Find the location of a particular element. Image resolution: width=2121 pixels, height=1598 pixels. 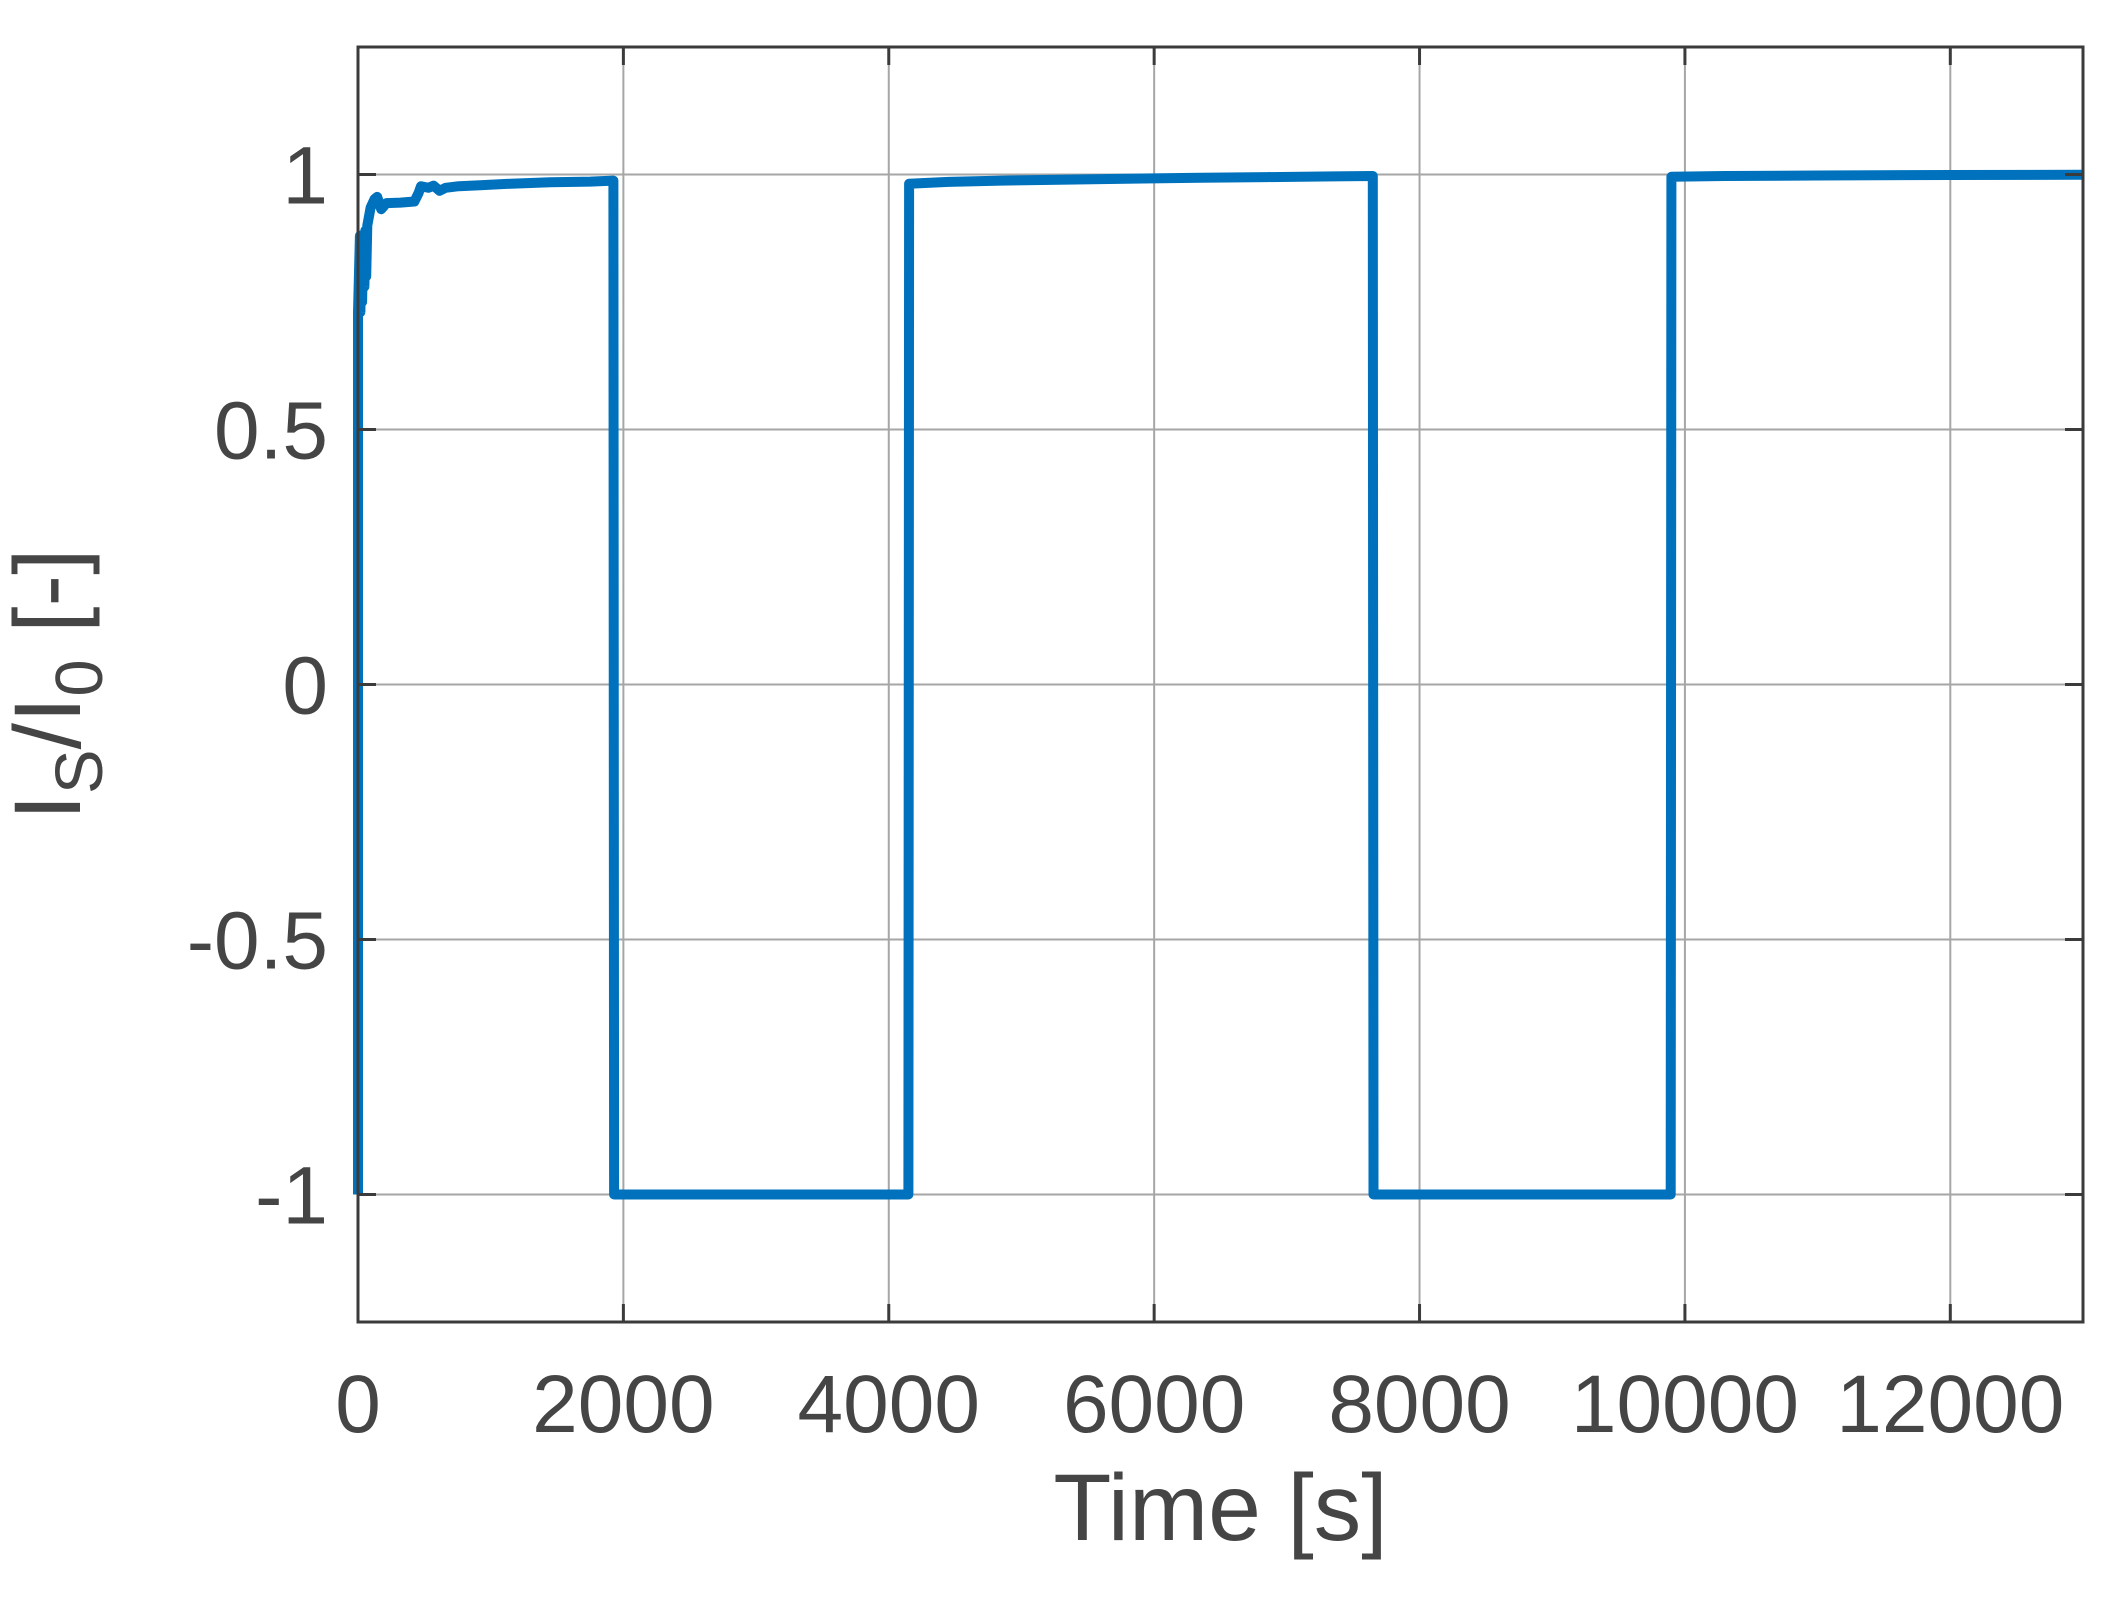

x-tick-label: 4000 is located at coordinates (889, 1404).